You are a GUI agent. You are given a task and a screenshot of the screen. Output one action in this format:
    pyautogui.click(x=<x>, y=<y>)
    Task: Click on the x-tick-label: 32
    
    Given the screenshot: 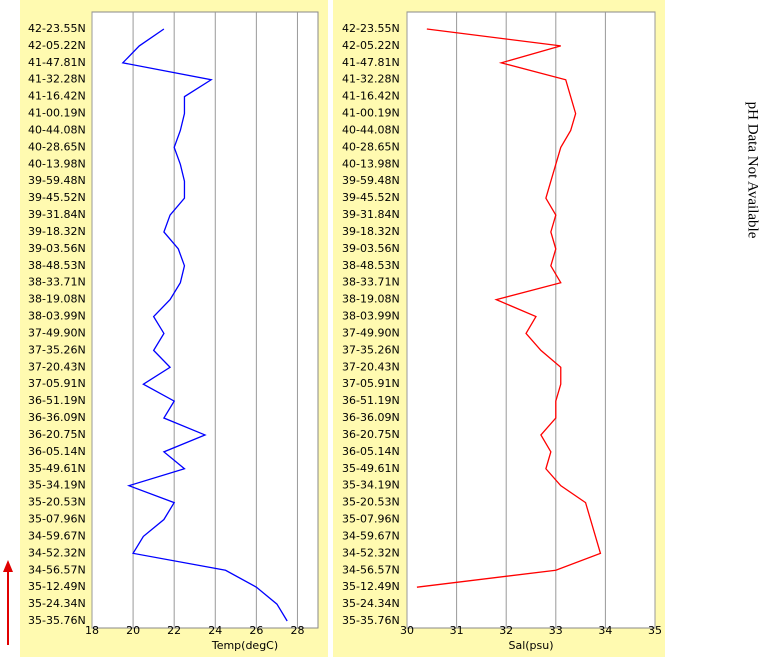 What is the action you would take?
    pyautogui.click(x=506, y=630)
    